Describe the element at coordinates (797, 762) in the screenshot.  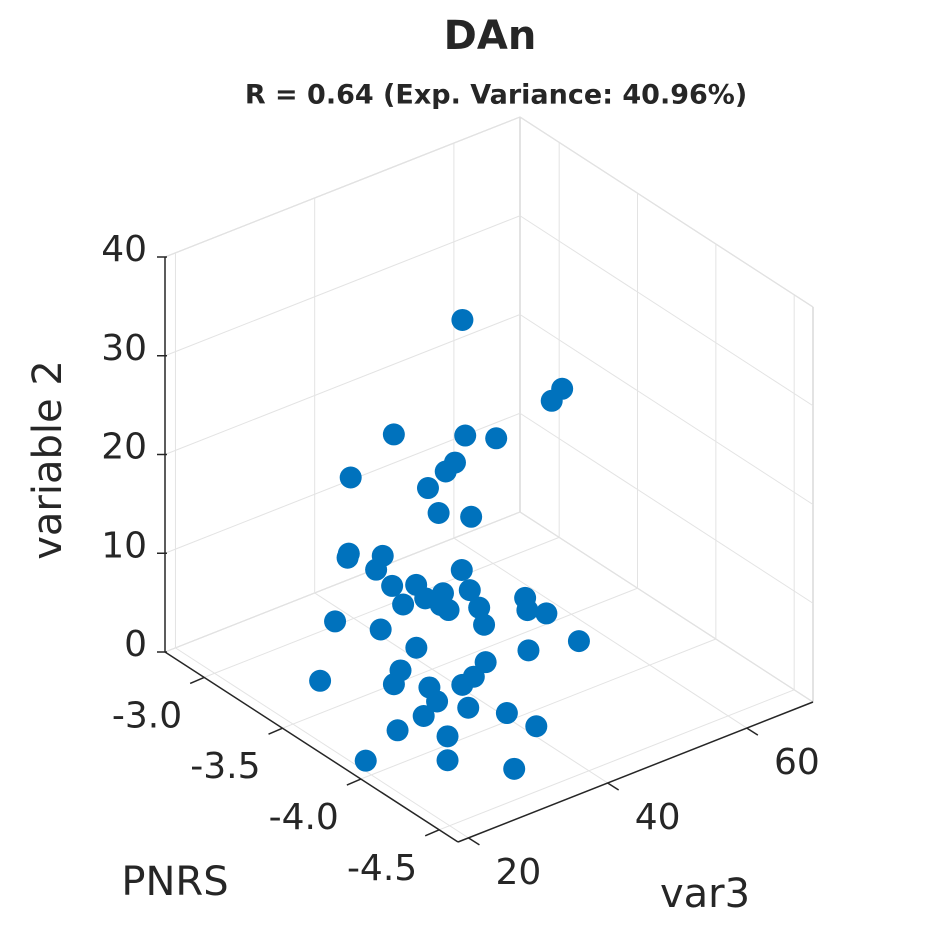
I see `y-tick-label: 60` at that location.